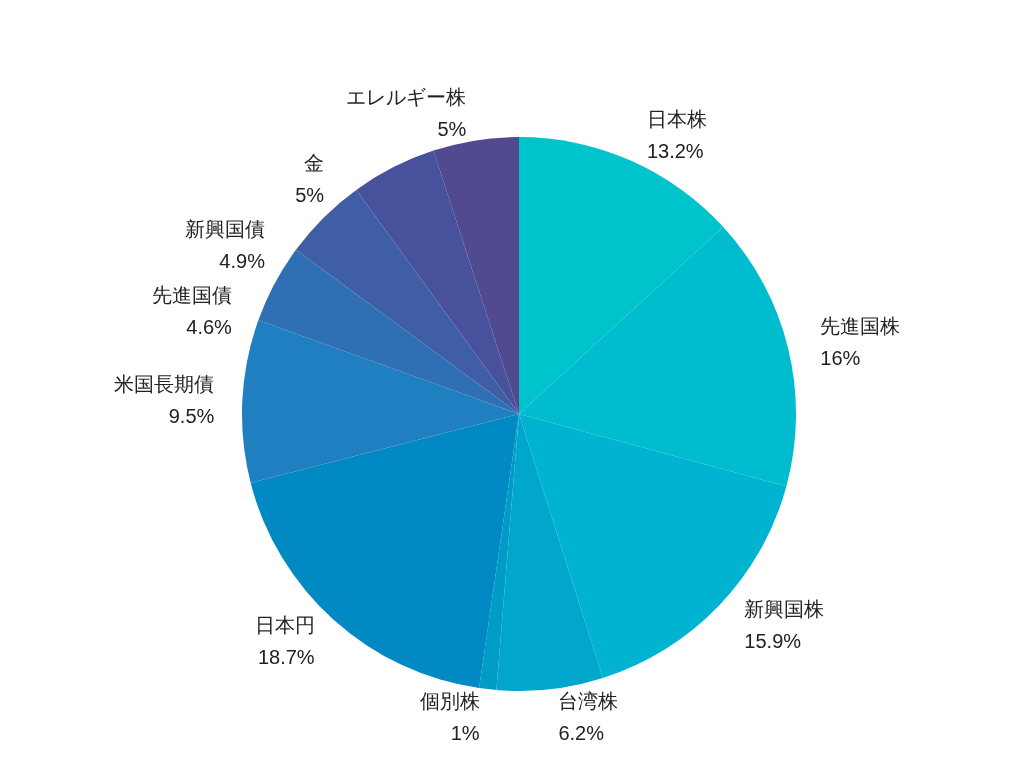  What do you see at coordinates (314, 162) in the screenshot?
I see `slice-label: 金` at bounding box center [314, 162].